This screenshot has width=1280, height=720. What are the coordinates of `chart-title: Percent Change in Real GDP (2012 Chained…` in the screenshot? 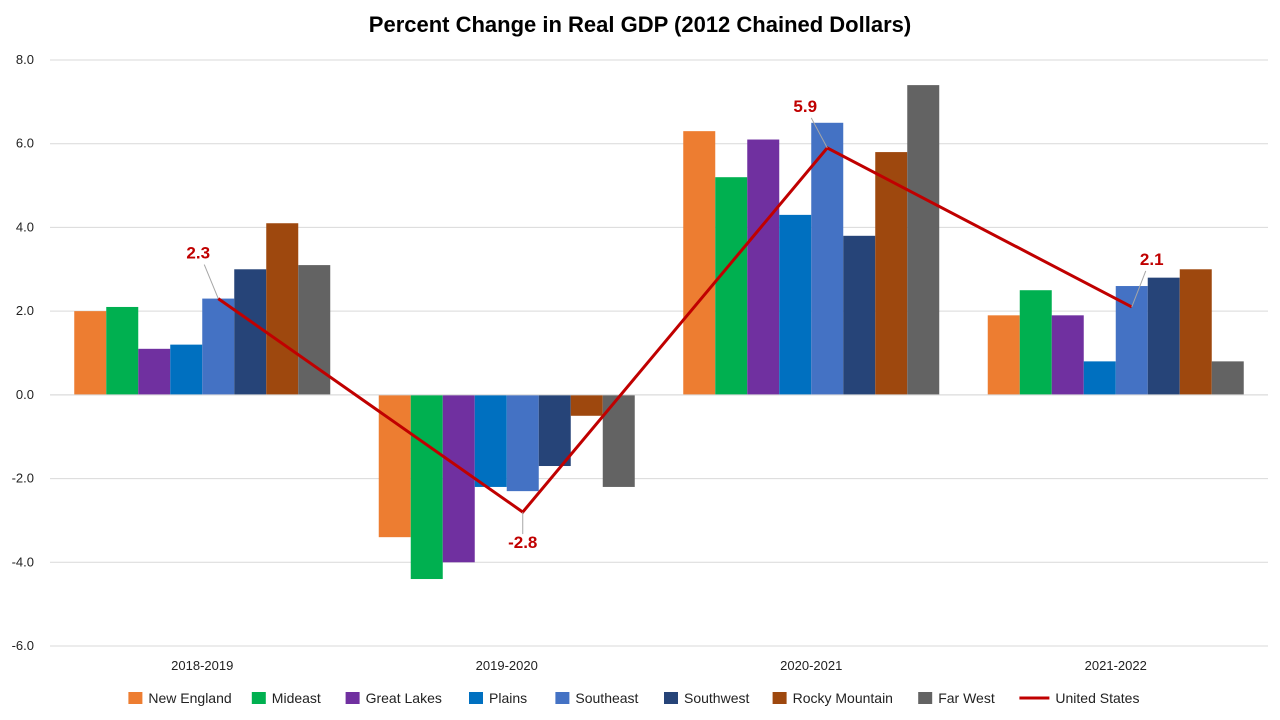 It's located at (640, 24).